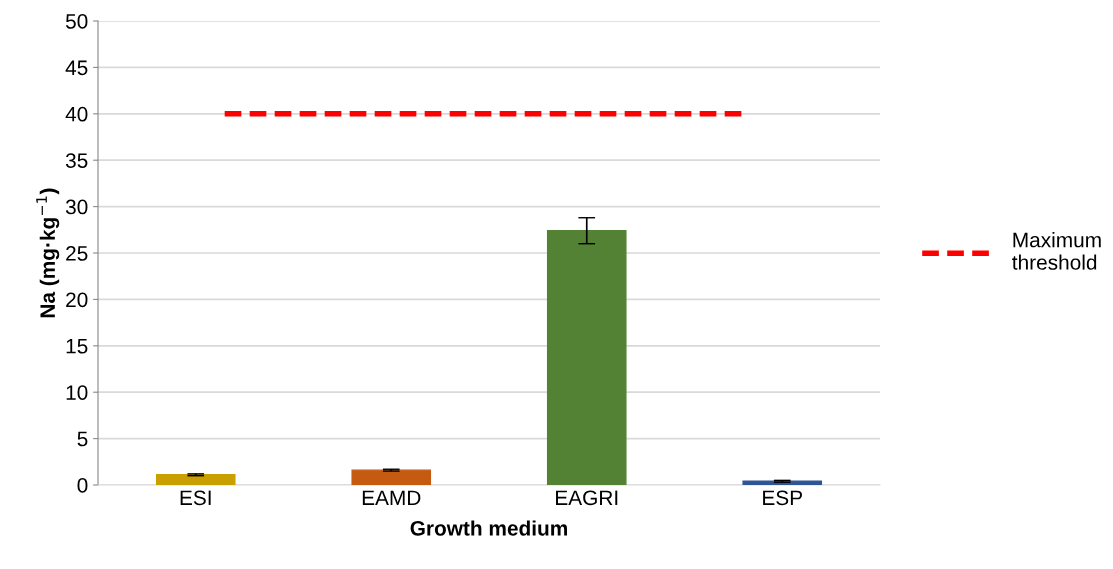  I want to click on x-tick-label: EAMD, so click(391, 497).